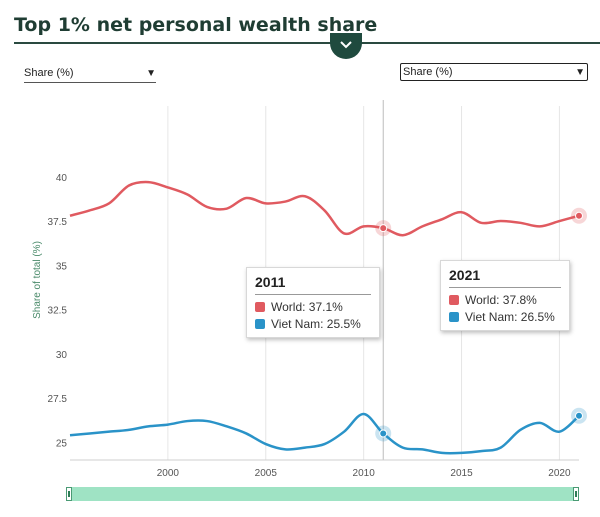 The width and height of the screenshot is (600, 517). I want to click on range-slider-start-handle, so click(69, 494).